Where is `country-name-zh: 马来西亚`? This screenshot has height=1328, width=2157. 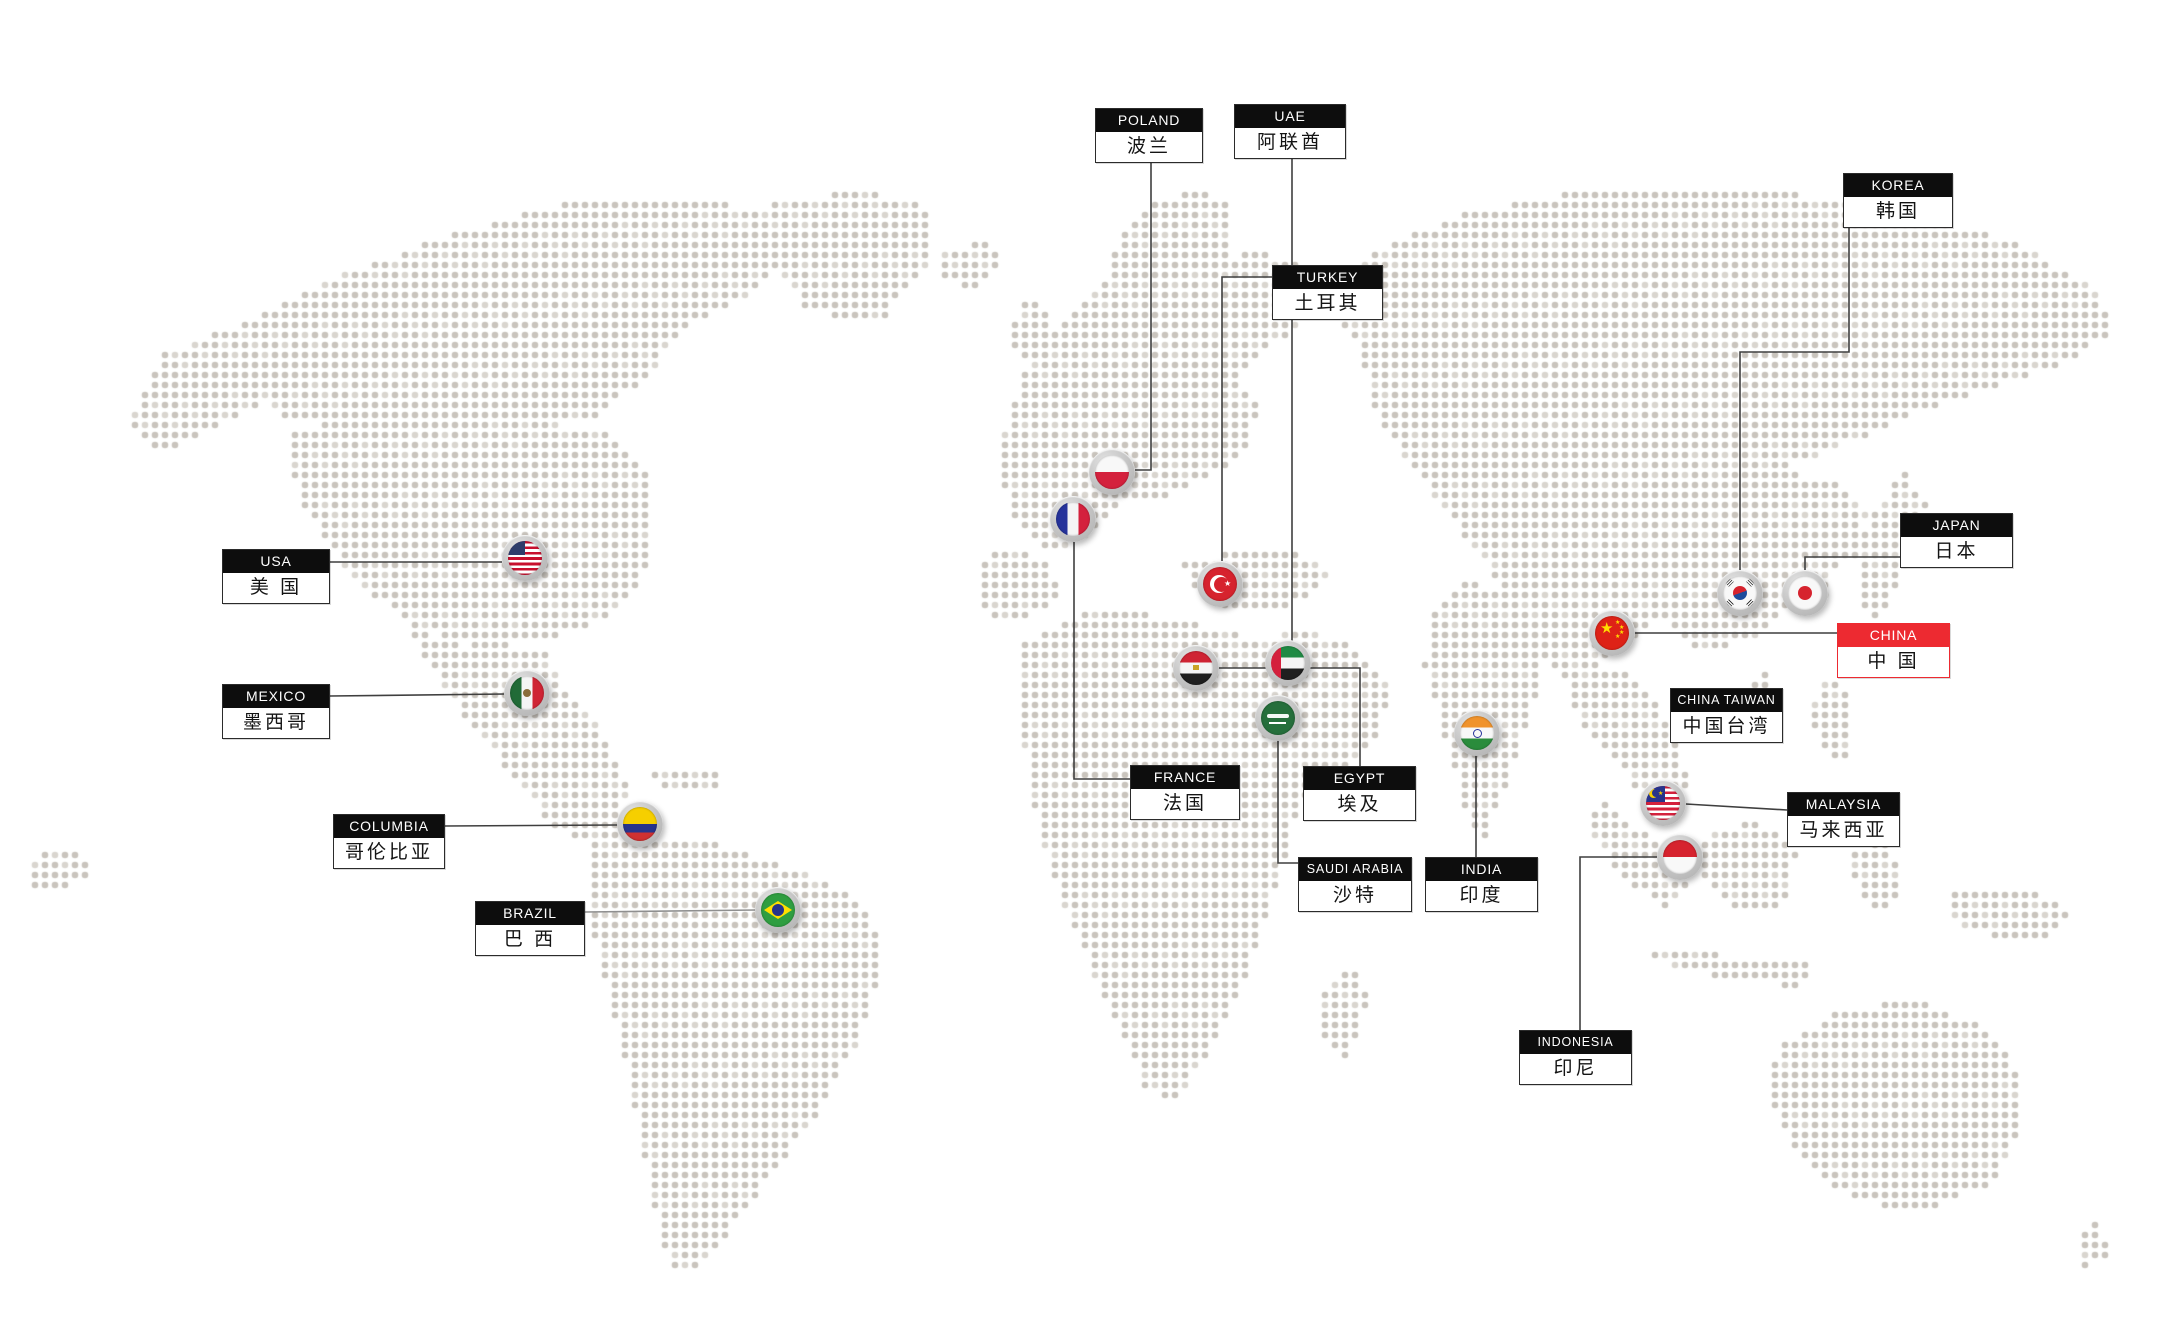
country-name-zh: 马来西亚 is located at coordinates (1843, 830).